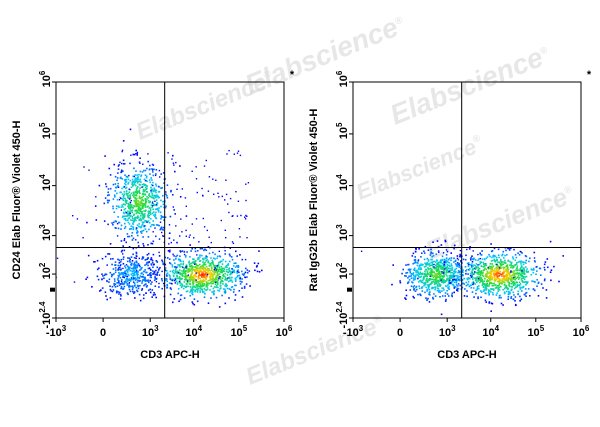 Image resolution: width=600 pixels, height=427 pixels. I want to click on y-tick-label: 10², so click(45, 270).